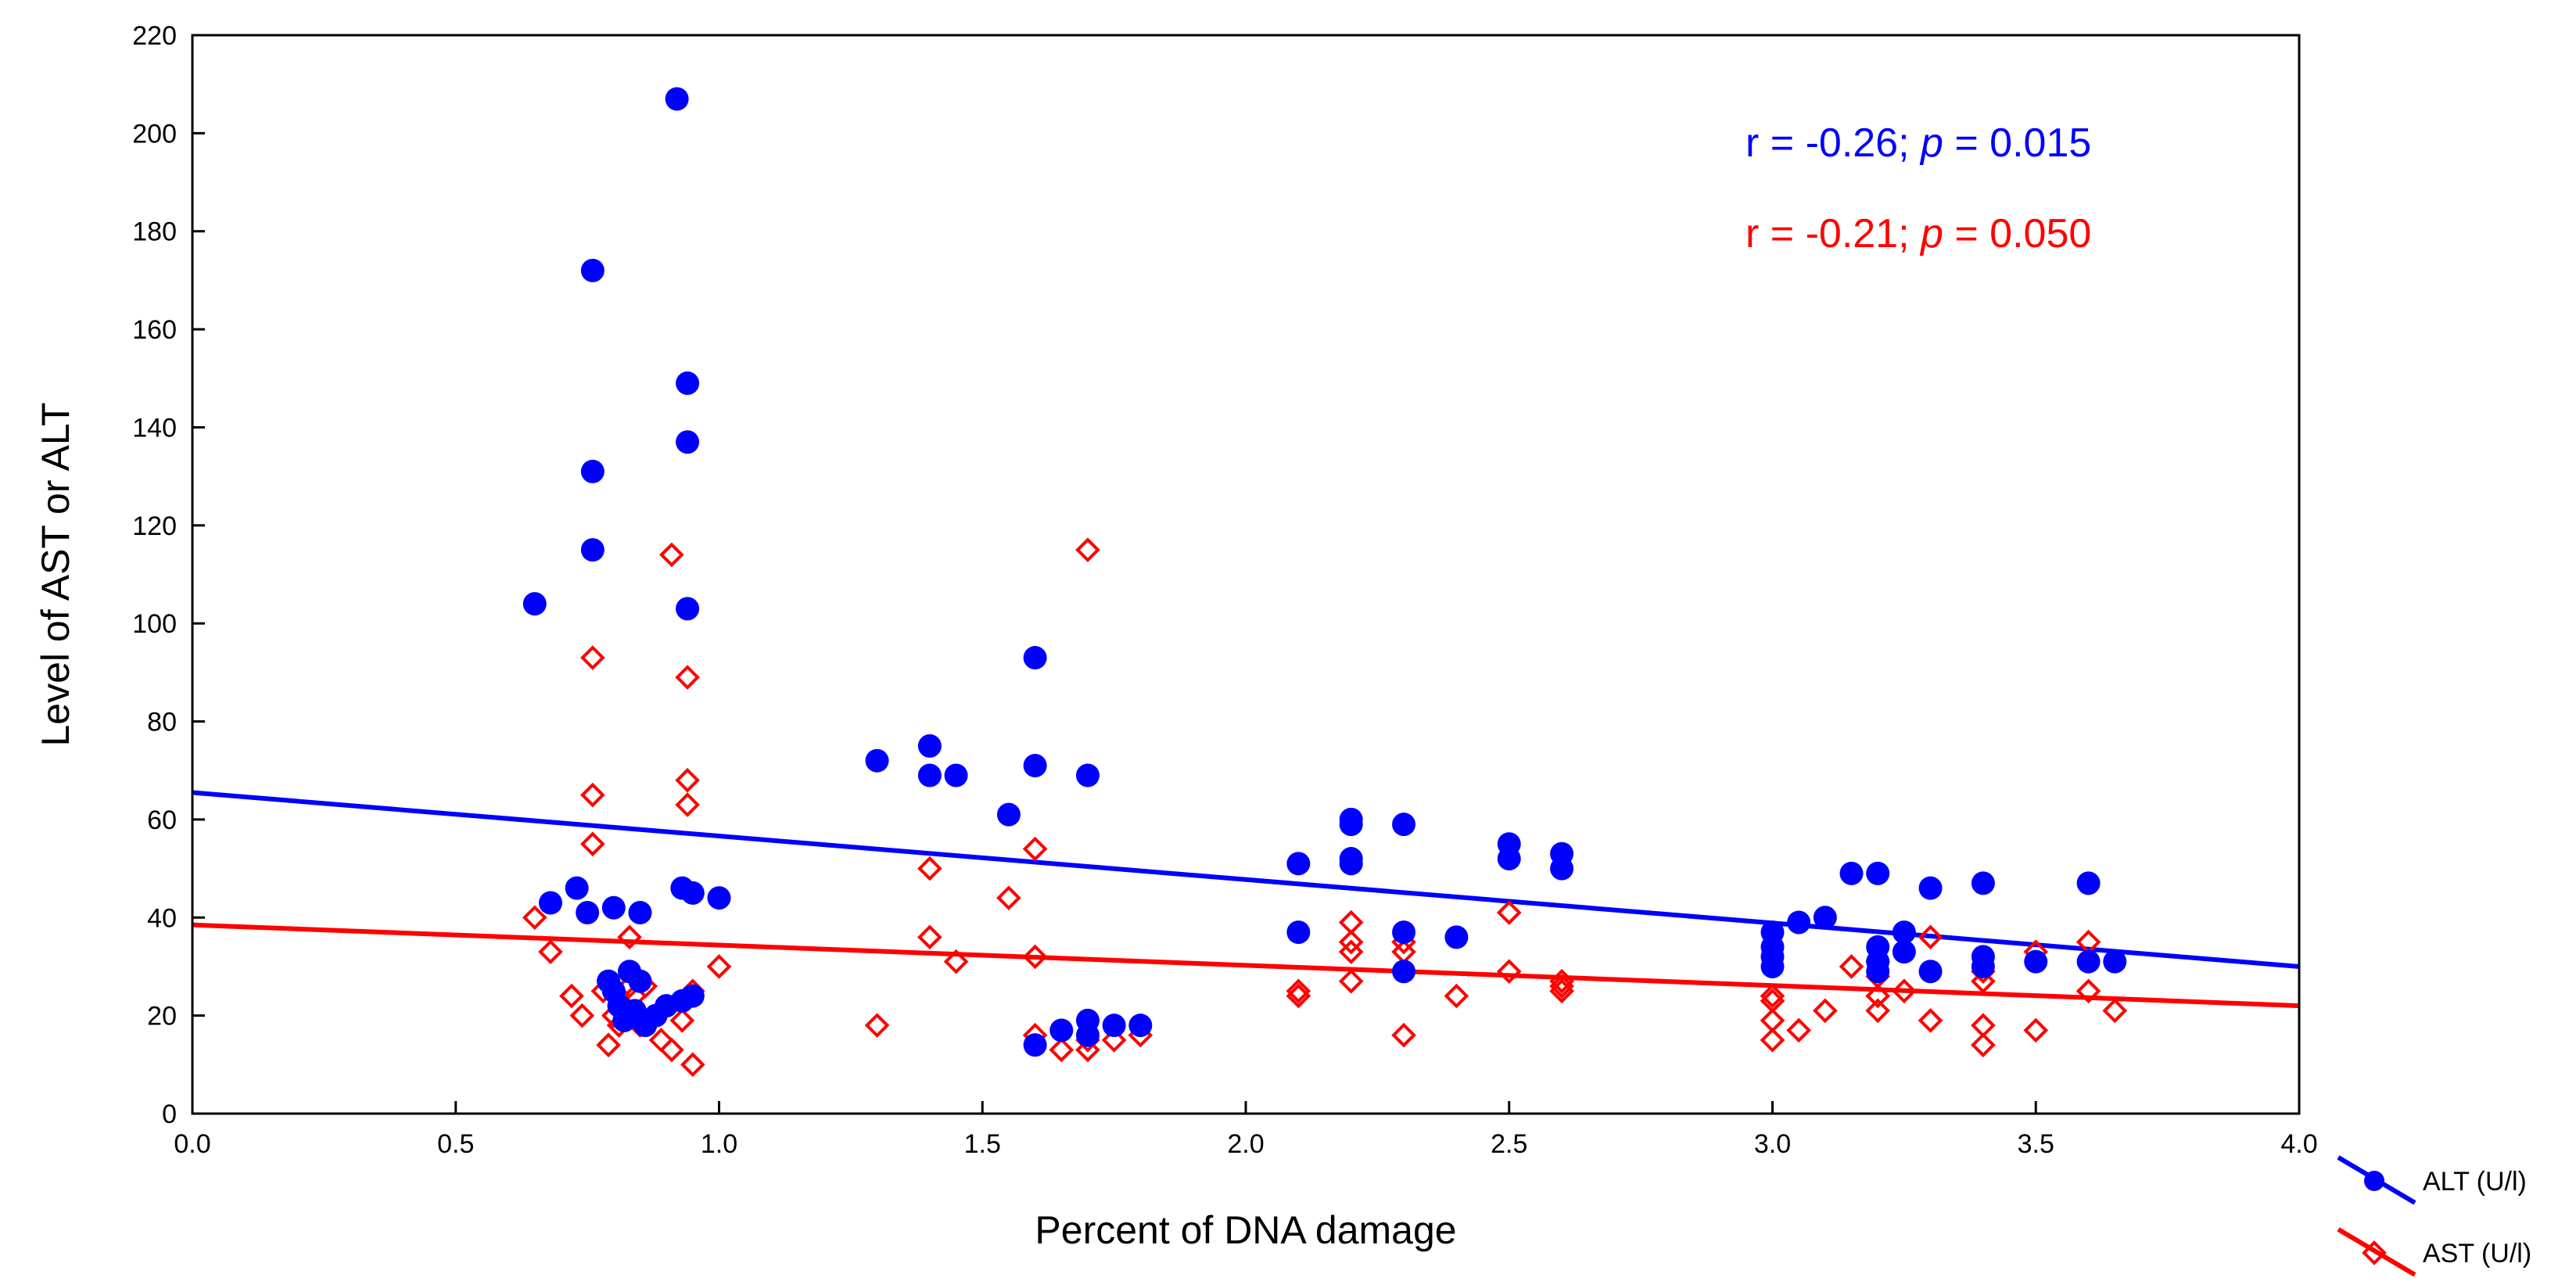 The height and width of the screenshot is (1288, 2576). Describe the element at coordinates (983, 1144) in the screenshot. I see `x-tick-label: 1.5` at that location.